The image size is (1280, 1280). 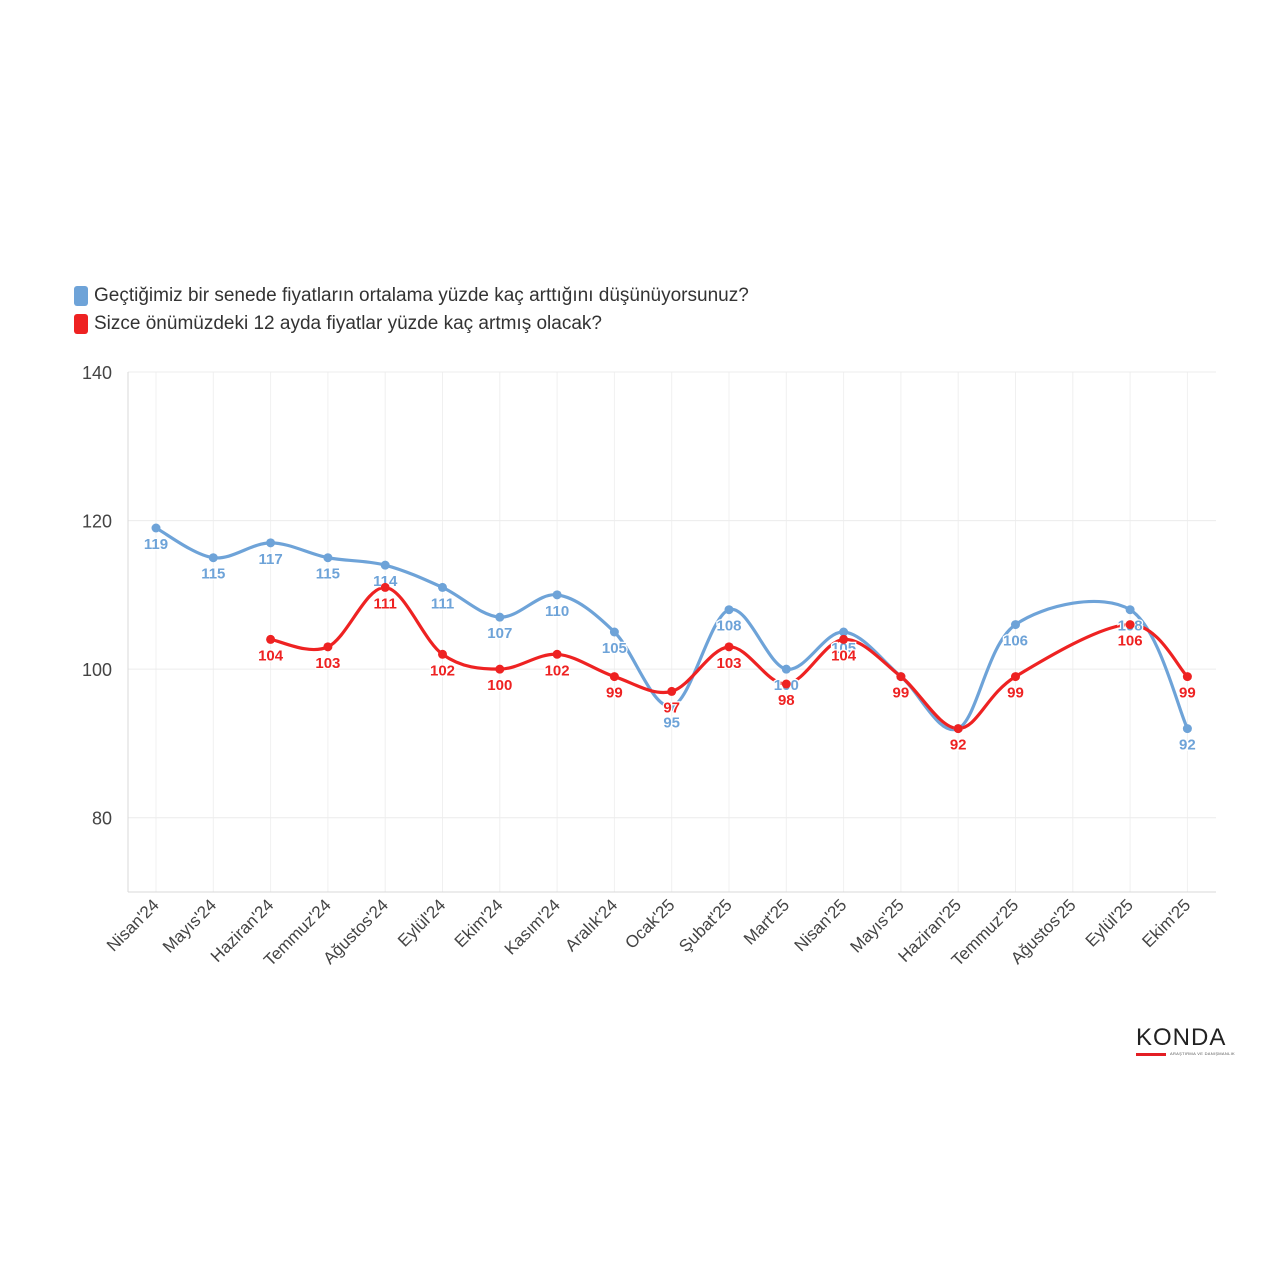 I want to click on data-label: 110, so click(x=557, y=611).